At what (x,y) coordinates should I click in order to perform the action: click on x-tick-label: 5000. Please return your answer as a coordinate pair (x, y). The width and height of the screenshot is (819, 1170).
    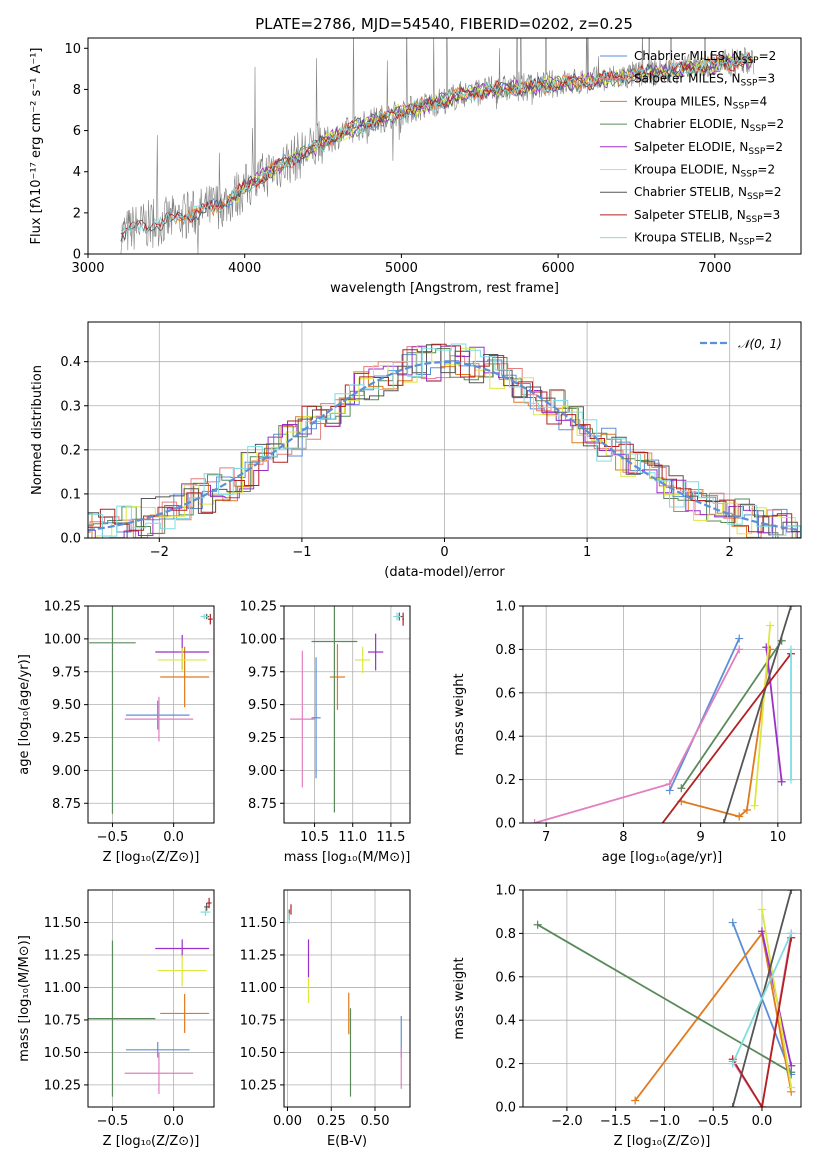
    Looking at the image, I should click on (401, 268).